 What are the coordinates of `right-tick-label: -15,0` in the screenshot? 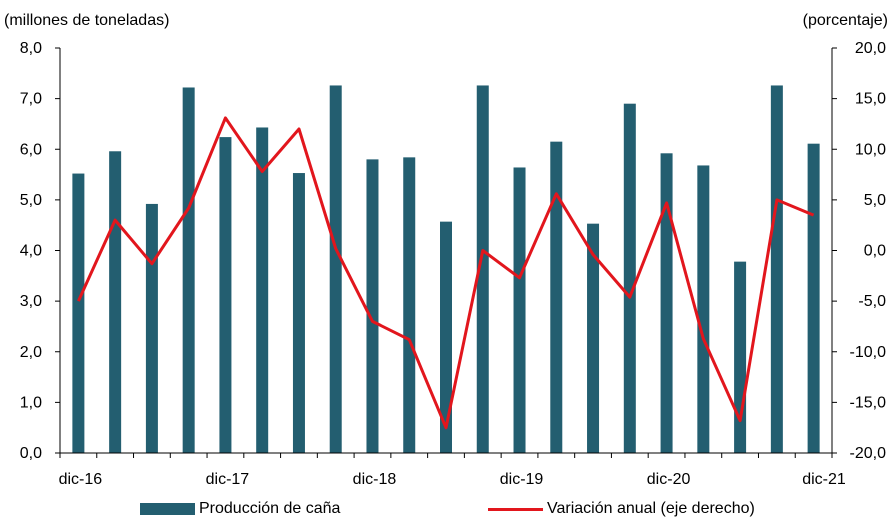 It's located at (868, 402).